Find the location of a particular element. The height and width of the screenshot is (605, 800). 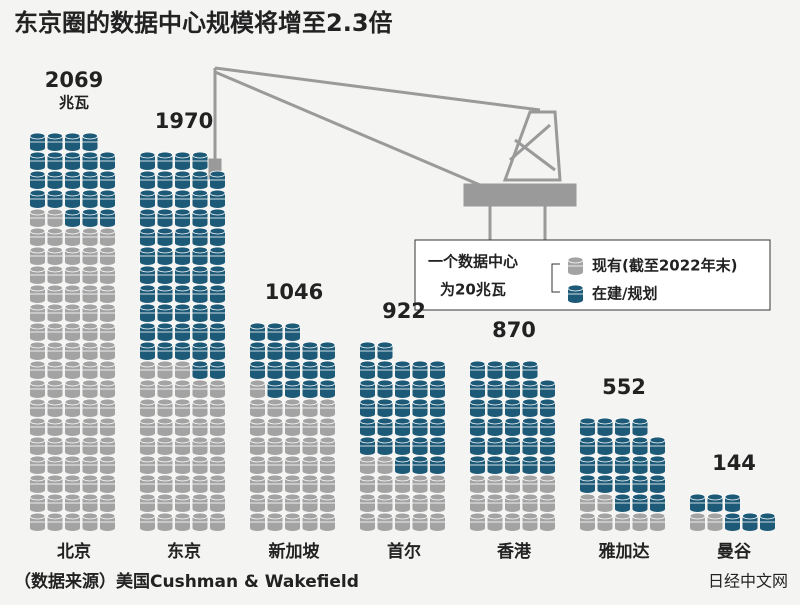

total-label: 552 is located at coordinates (624, 387).